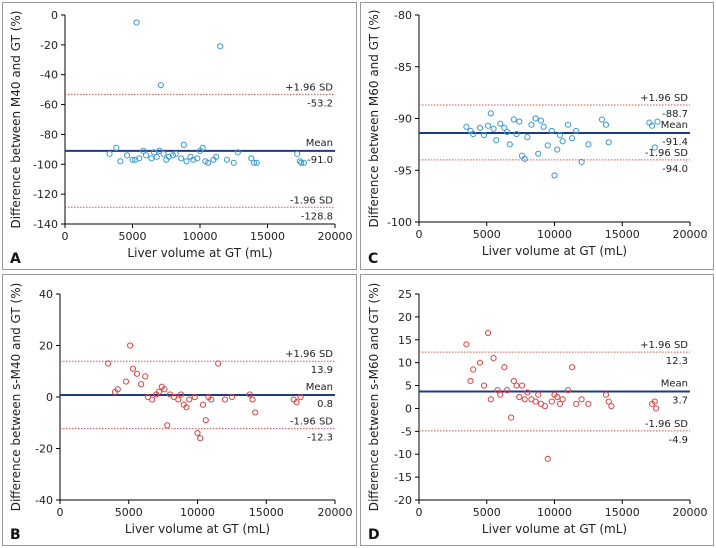 Image resolution: width=716 pixels, height=548 pixels. I want to click on panel-label: A, so click(15, 259).